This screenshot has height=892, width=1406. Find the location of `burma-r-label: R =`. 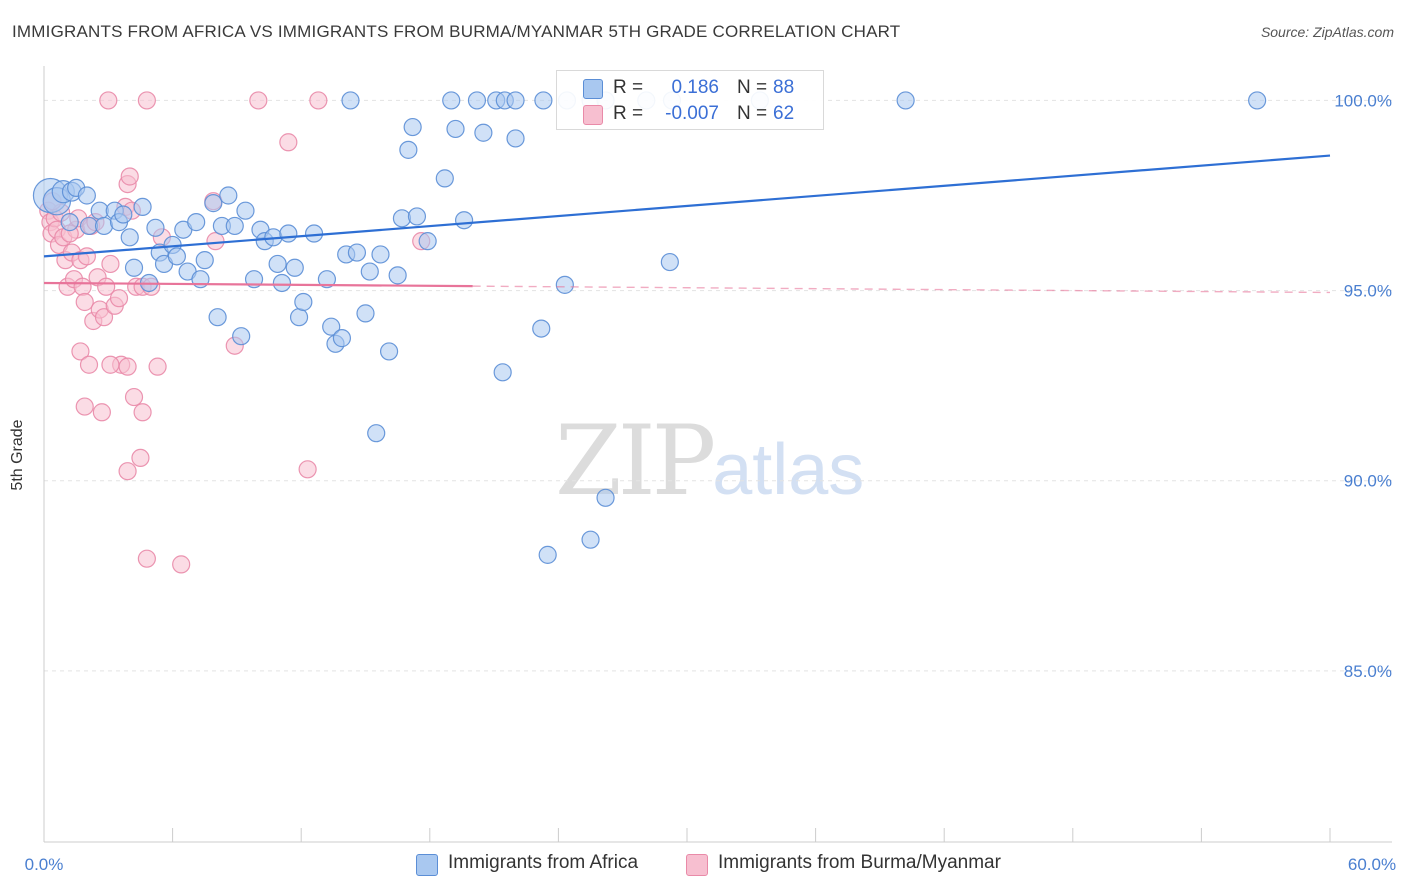

burma-r-label: R = is located at coordinates (628, 113).